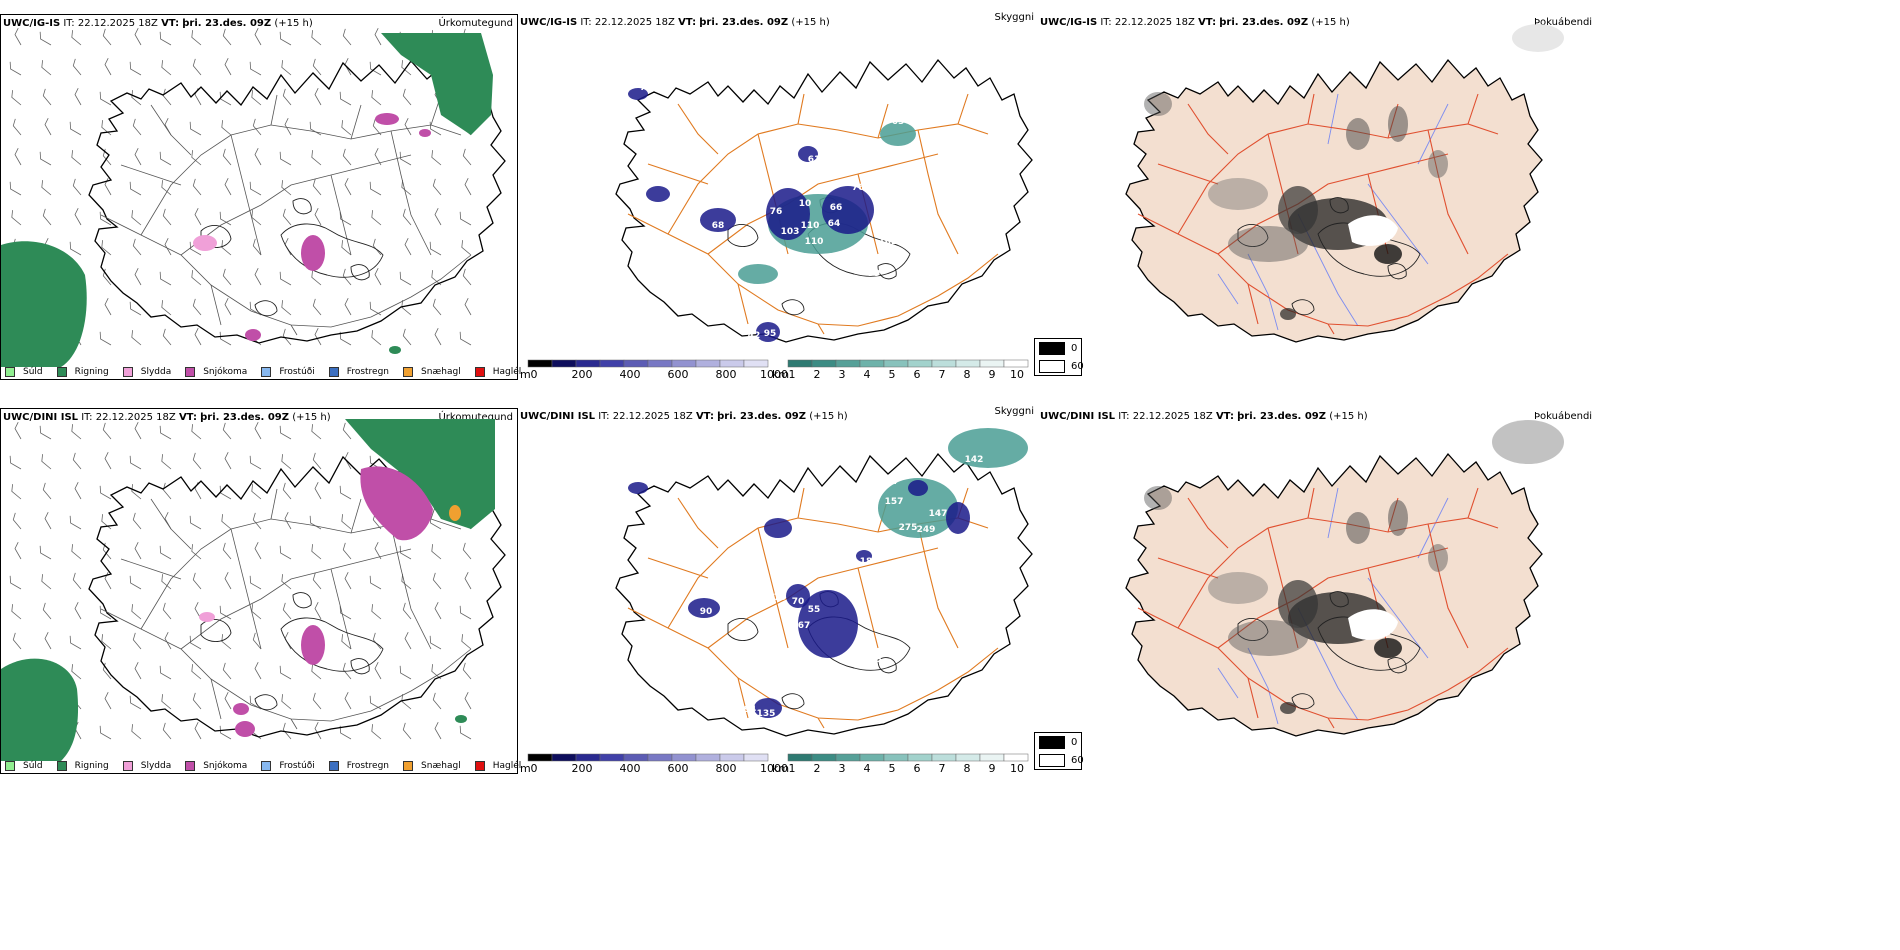  Describe the element at coordinates (874, 274) in the screenshot. I see `value-label: 99` at that location.